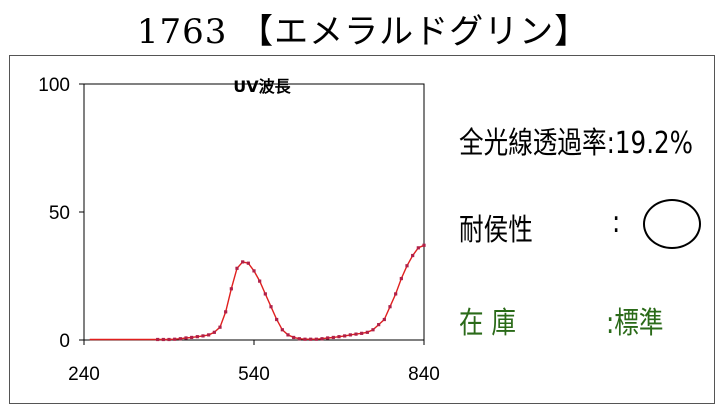 The height and width of the screenshot is (416, 726). What do you see at coordinates (257, 292) in the screenshot?
I see `series-line` at bounding box center [257, 292].